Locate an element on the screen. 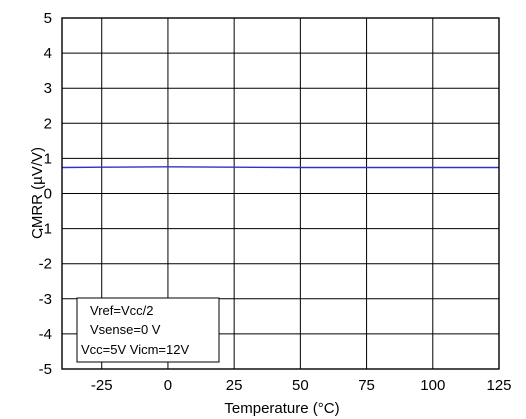 The width and height of the screenshot is (526, 419). x-tick-label: 100 is located at coordinates (432, 385).